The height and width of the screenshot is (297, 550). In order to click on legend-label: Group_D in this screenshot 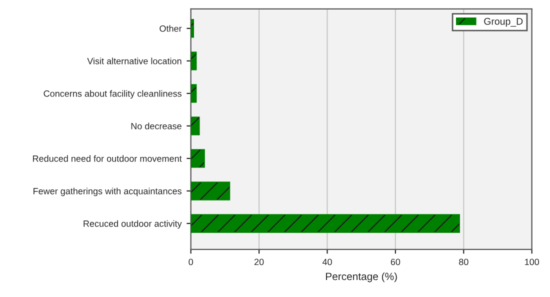, I will do `click(503, 22)`.